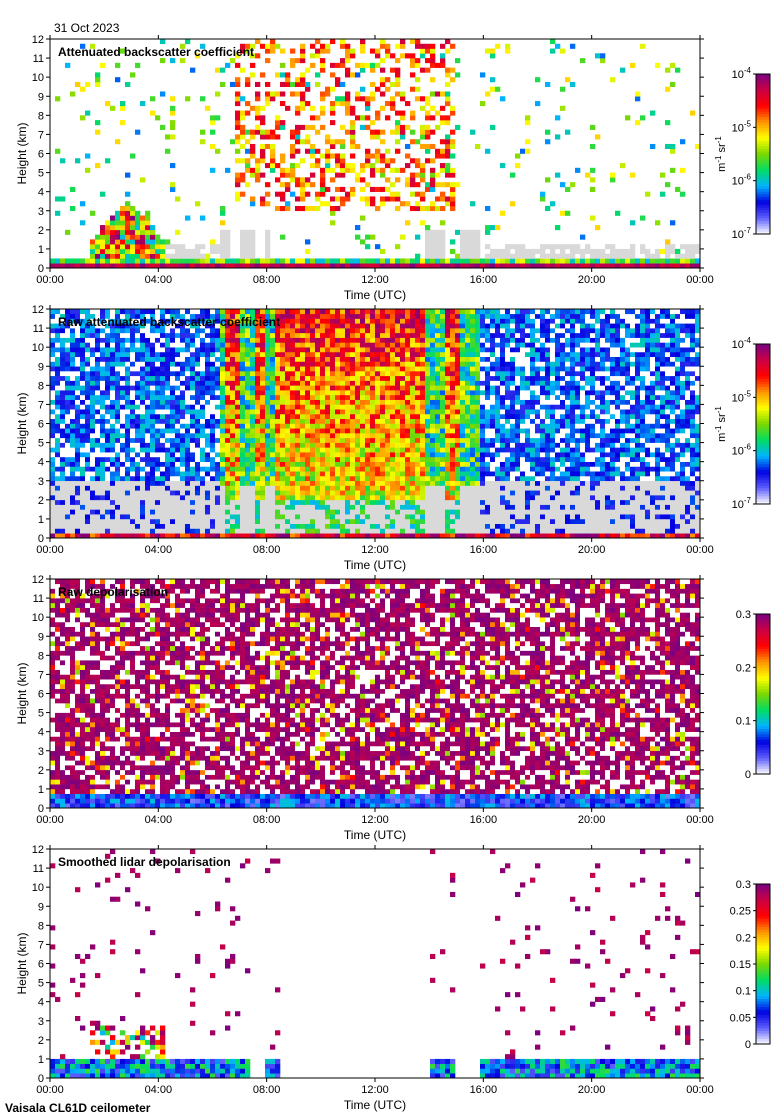  I want to click on colorbar-tick-label: 0.3, so click(743, 615).